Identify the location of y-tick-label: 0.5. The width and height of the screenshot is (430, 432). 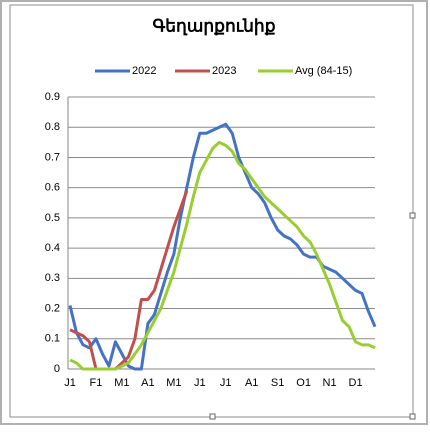
(52, 218).